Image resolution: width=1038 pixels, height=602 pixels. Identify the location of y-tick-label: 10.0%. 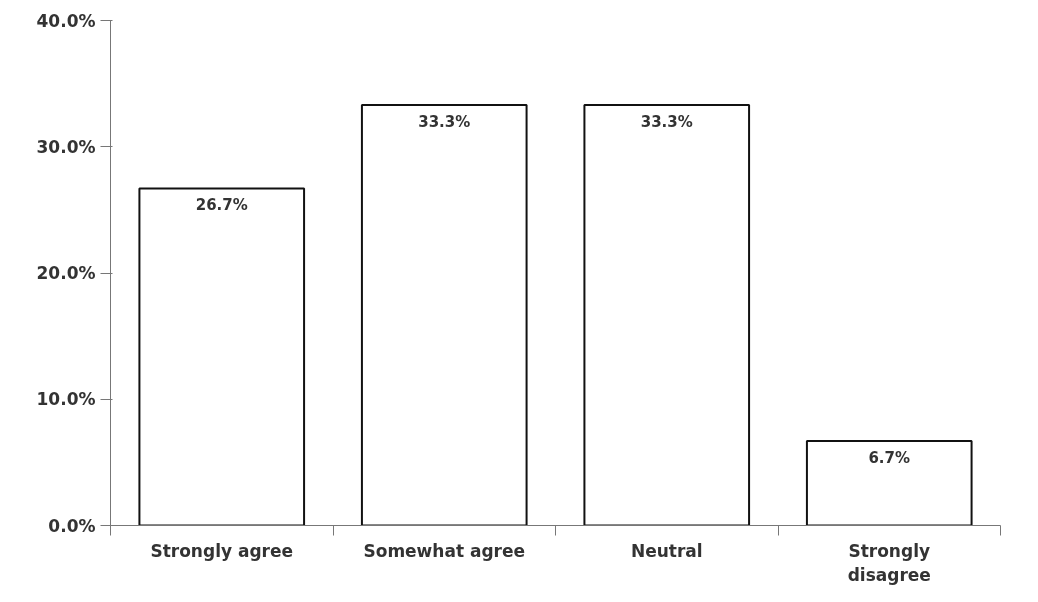
(66, 399).